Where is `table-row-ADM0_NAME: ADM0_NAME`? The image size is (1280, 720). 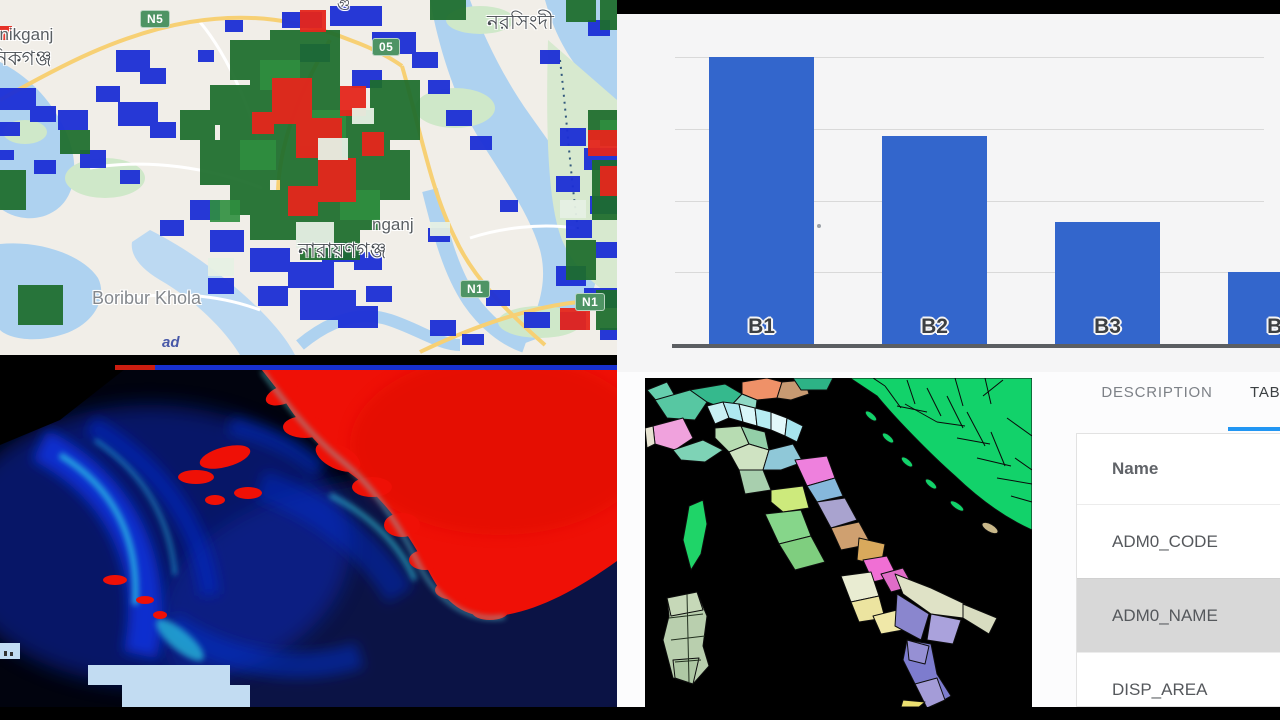 table-row-ADM0_NAME: ADM0_NAME is located at coordinates (1178, 615).